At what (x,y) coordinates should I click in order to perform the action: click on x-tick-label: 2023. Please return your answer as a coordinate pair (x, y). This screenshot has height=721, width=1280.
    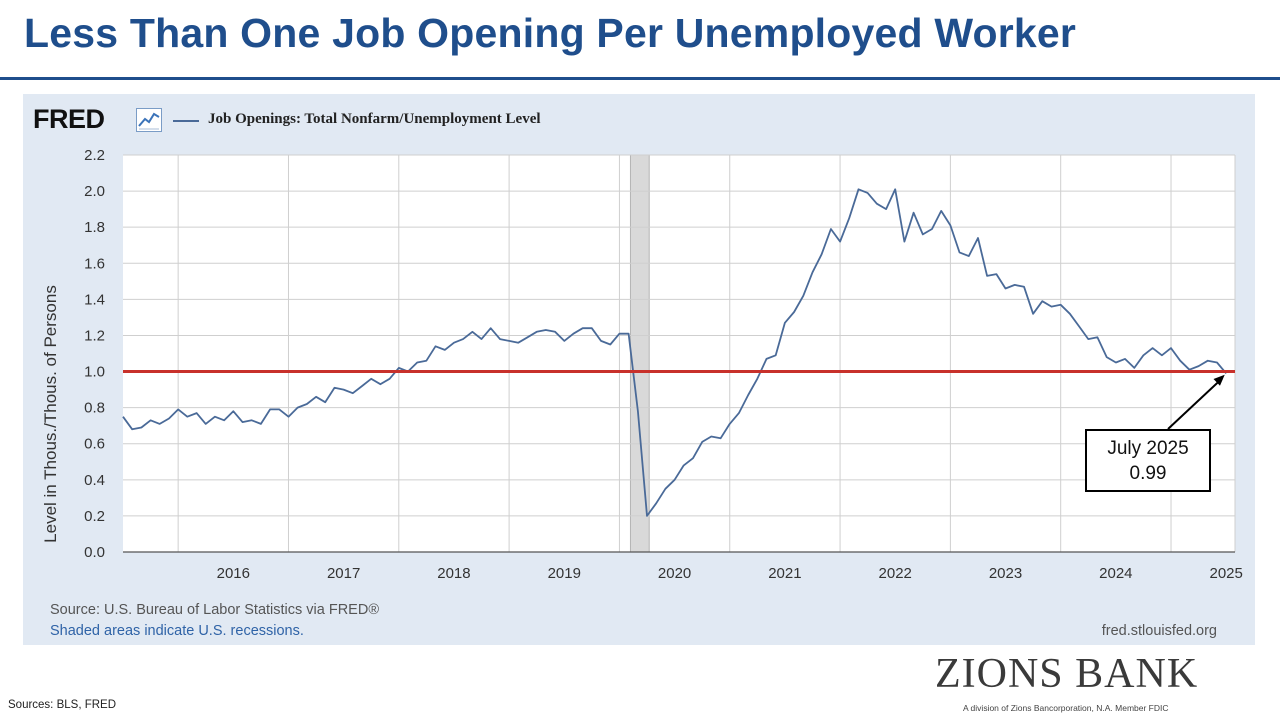
    Looking at the image, I should click on (1005, 573).